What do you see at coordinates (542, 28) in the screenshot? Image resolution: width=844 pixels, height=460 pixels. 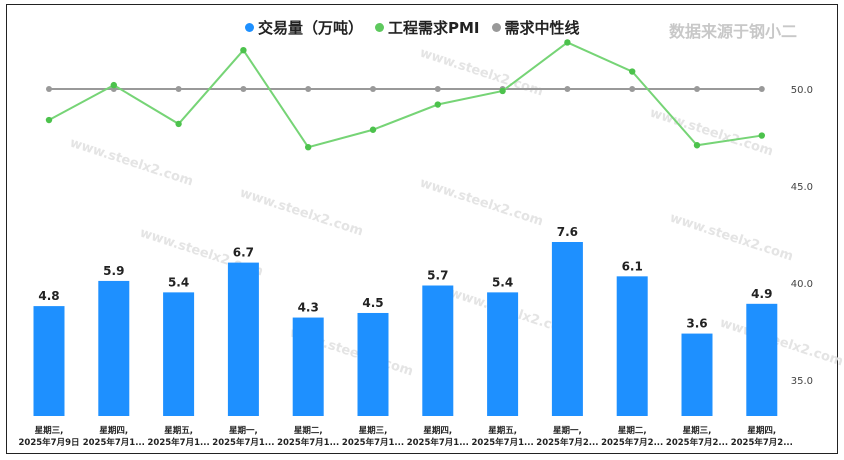 I see `legend-label: 需求中性线` at bounding box center [542, 28].